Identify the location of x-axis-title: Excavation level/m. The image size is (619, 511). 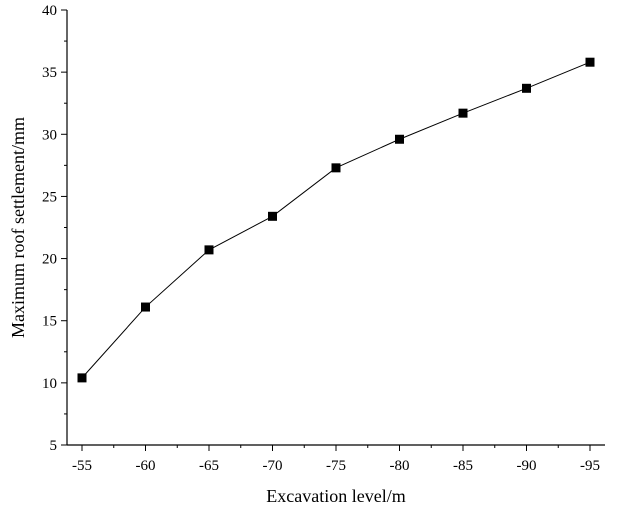
(335, 496).